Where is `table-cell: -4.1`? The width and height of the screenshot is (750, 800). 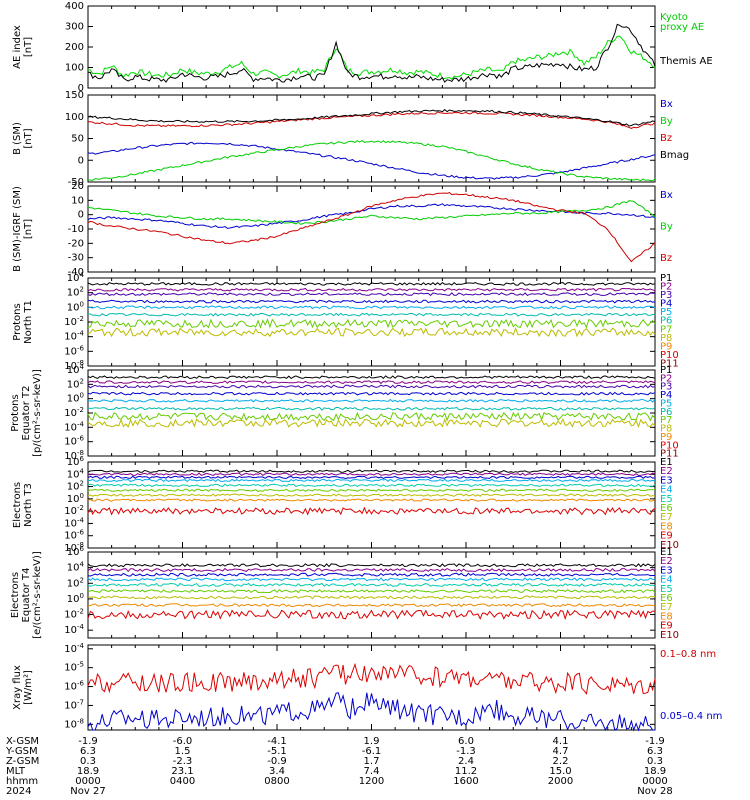 table-cell: -4.1 is located at coordinates (277, 741).